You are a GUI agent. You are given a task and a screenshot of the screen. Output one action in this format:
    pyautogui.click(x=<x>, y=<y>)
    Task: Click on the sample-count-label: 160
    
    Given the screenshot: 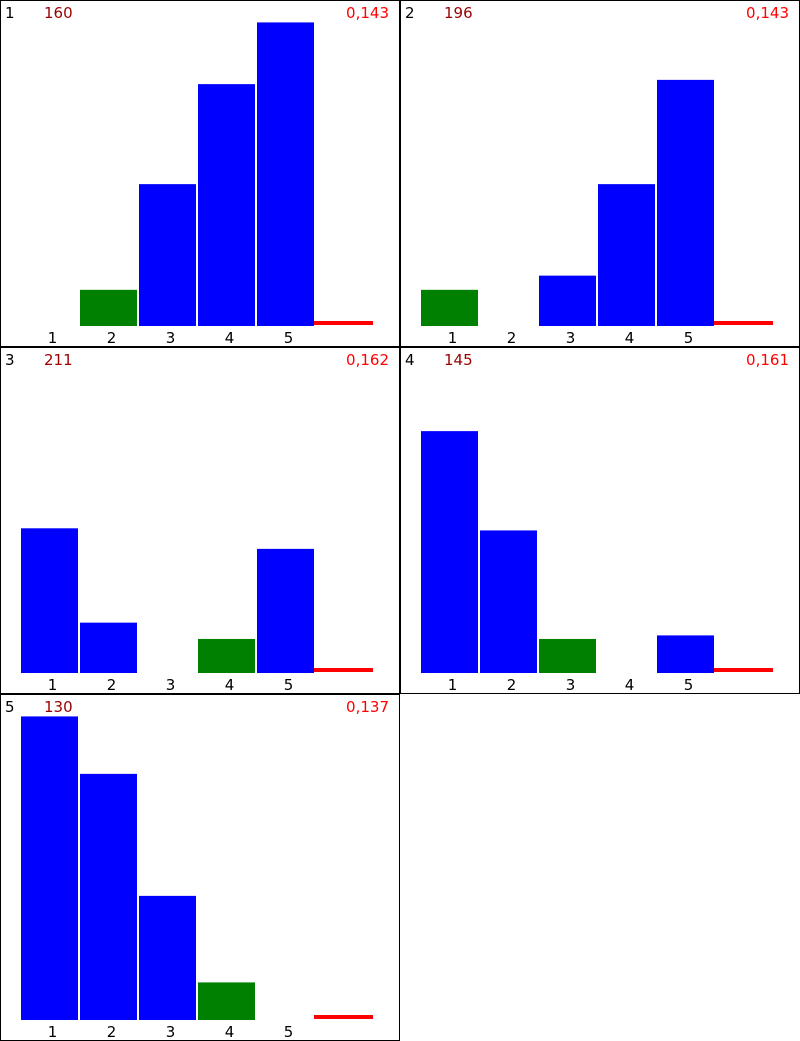 What is the action you would take?
    pyautogui.click(x=58, y=13)
    